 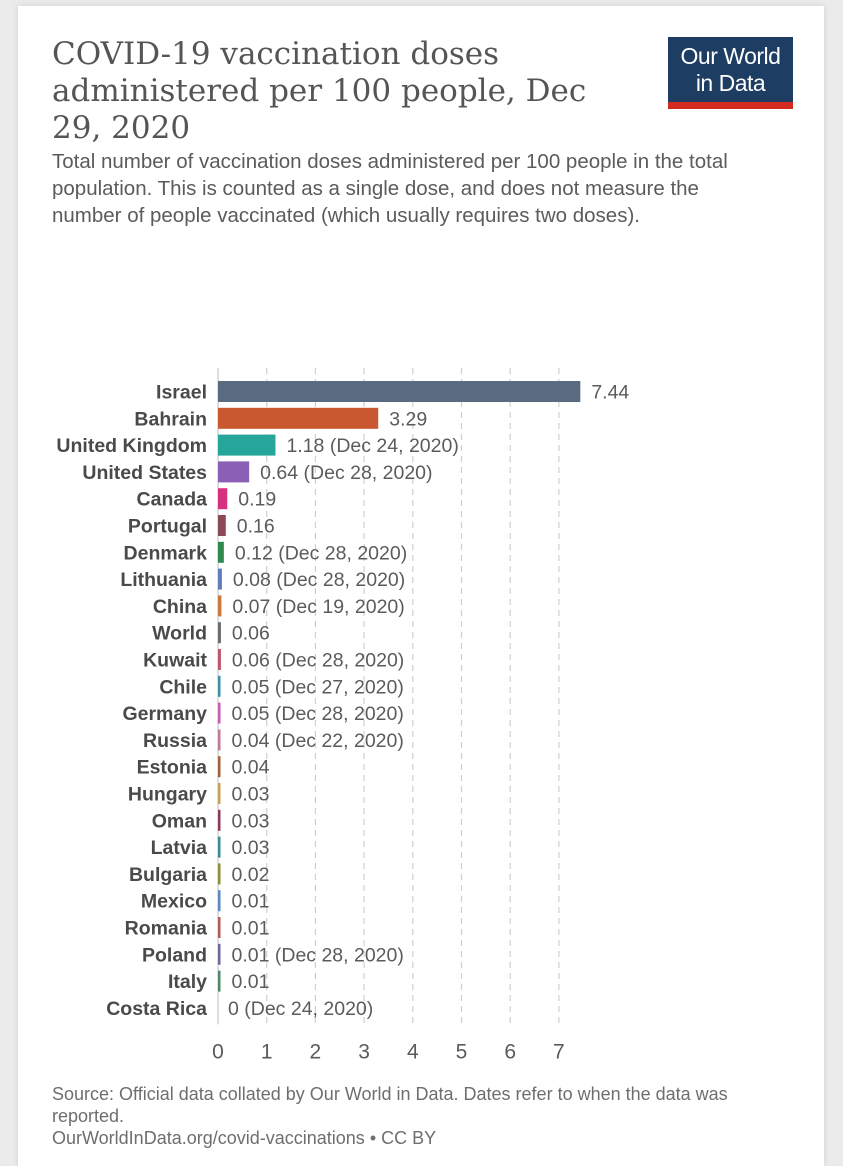 What do you see at coordinates (219, 927) in the screenshot?
I see `bar-romania` at bounding box center [219, 927].